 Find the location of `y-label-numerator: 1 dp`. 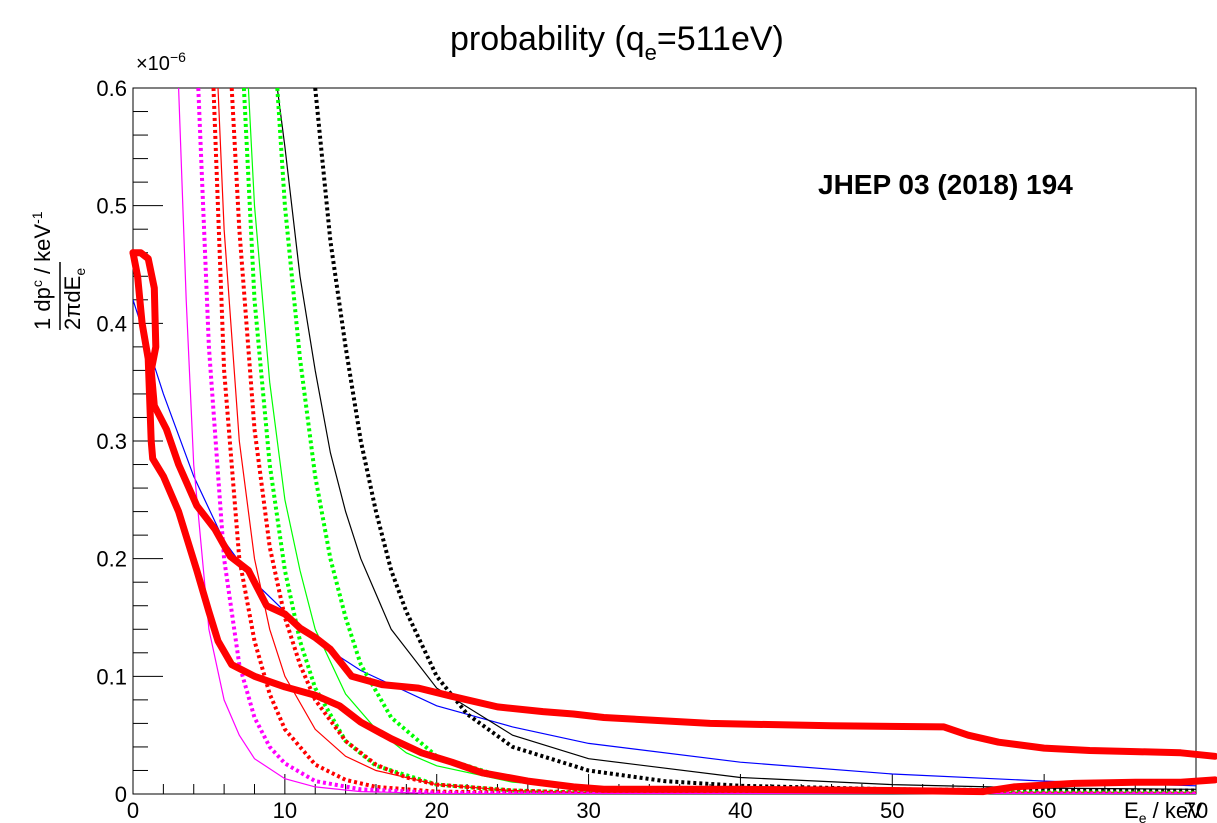

y-label-numerator: 1 dp is located at coordinates (42, 308).